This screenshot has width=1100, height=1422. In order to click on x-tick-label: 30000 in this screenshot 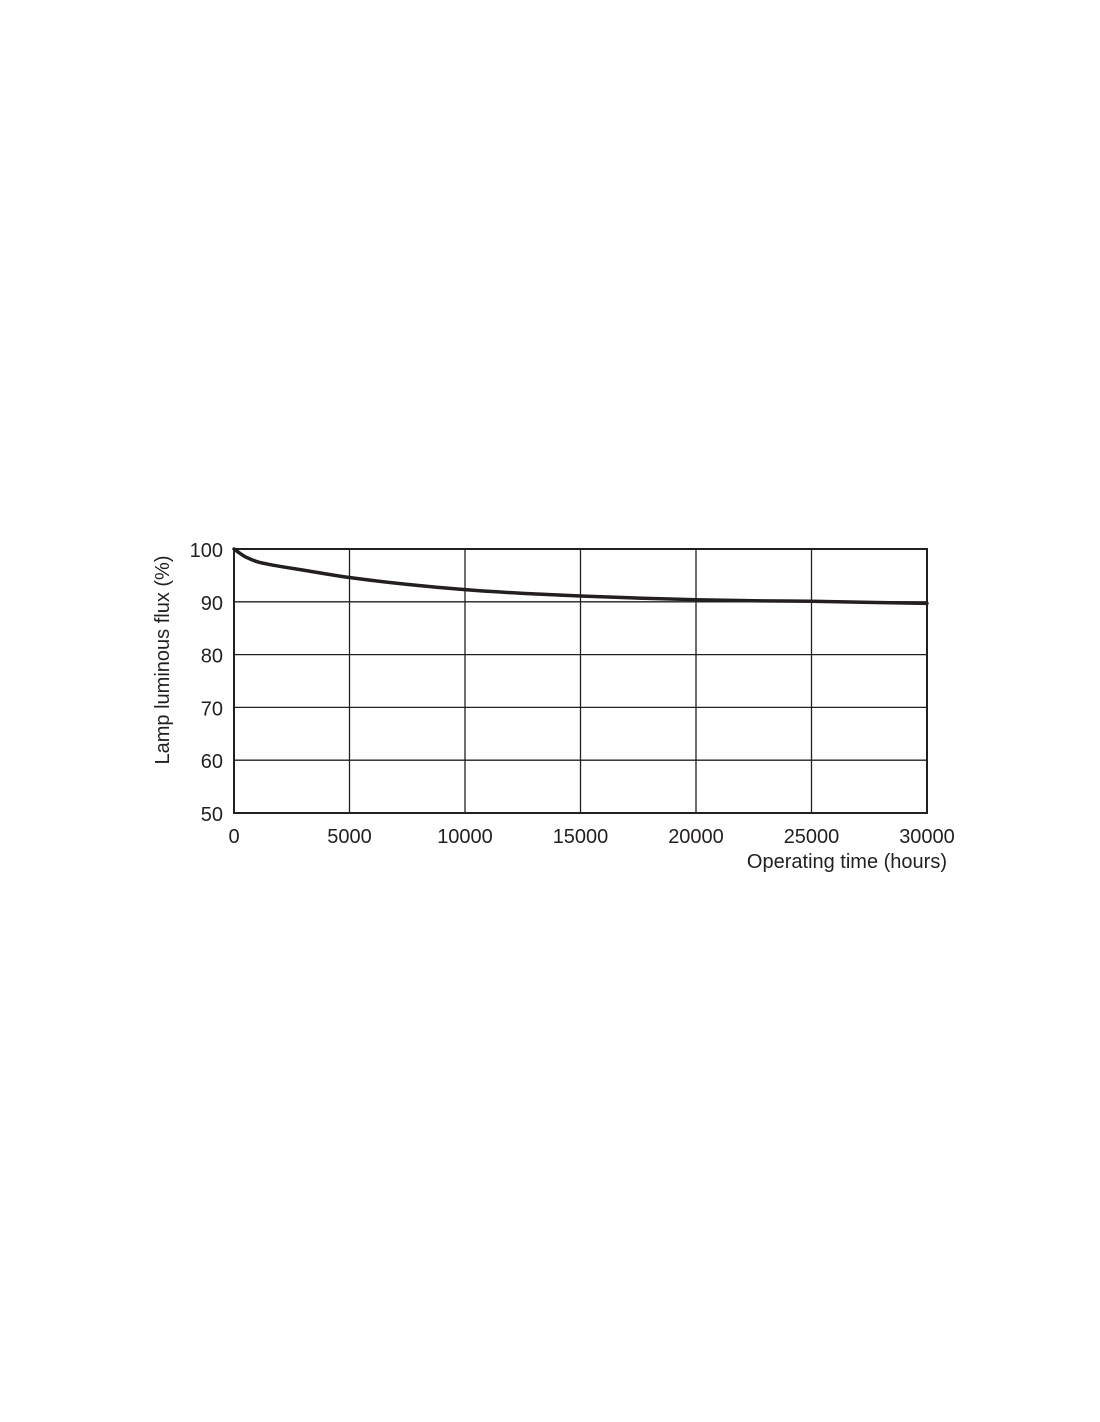, I will do `click(927, 837)`.